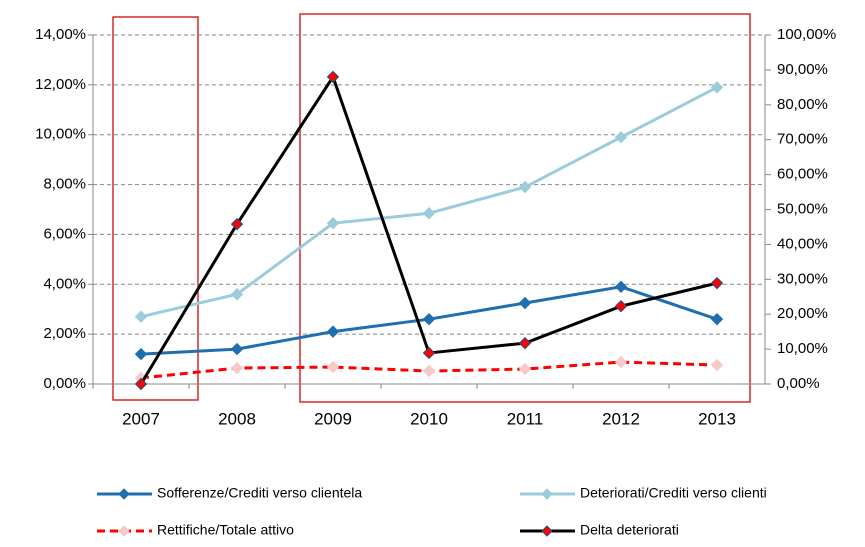 This screenshot has height=547, width=865. I want to click on x-tick-label: 2008, so click(237, 418).